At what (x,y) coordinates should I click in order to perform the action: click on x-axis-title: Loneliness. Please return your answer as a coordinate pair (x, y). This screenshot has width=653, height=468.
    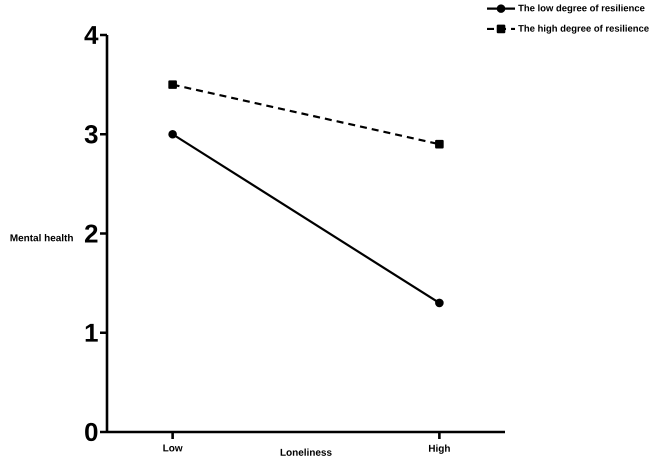
    Looking at the image, I should click on (306, 452).